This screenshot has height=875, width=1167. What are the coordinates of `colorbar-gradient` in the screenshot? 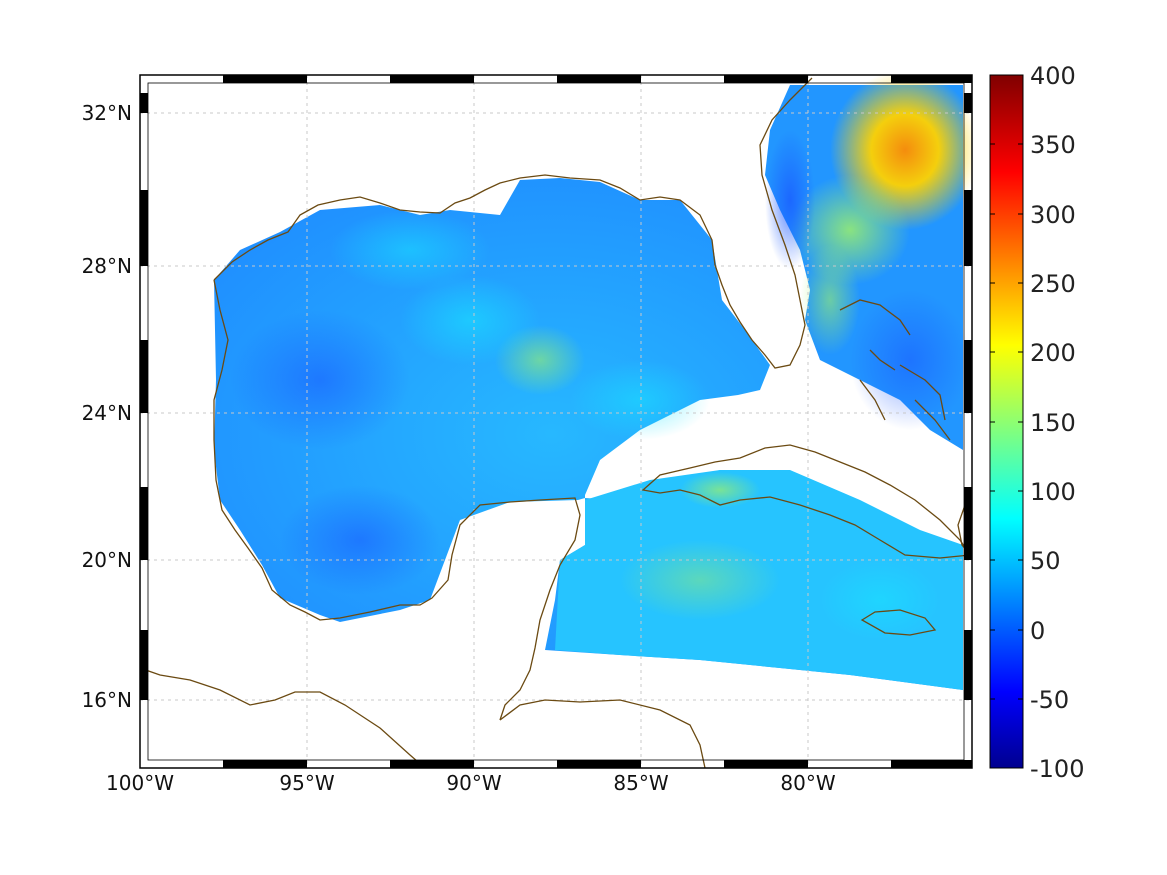 It's located at (1006, 421).